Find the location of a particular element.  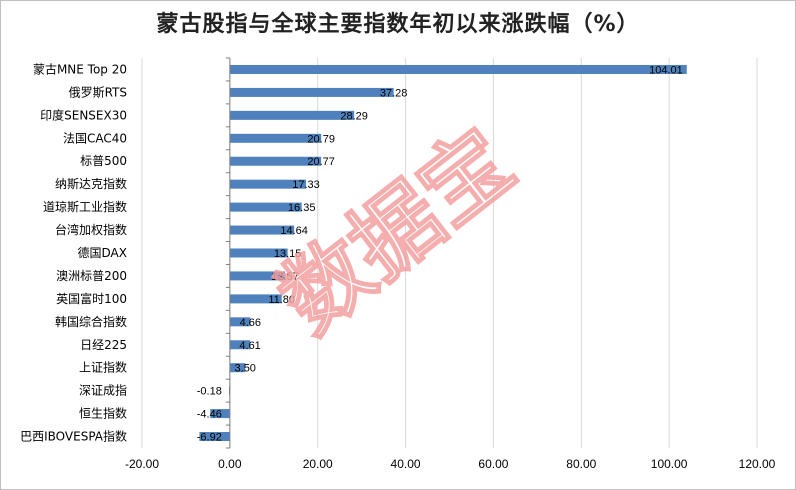

chart-title: 蒙古股指与全球主要指数年初以来涨跌幅（%） is located at coordinates (398, 24).